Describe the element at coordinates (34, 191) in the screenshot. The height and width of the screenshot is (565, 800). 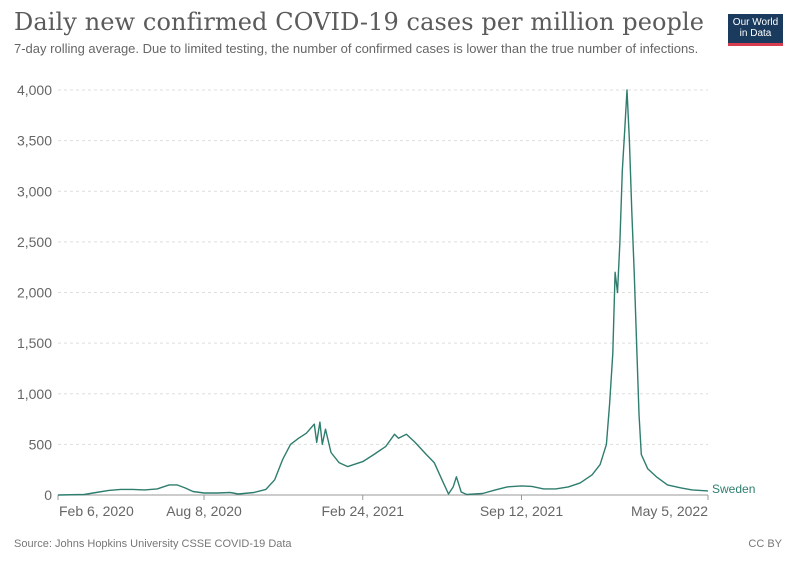
I see `y-tick-label: 3,000` at that location.